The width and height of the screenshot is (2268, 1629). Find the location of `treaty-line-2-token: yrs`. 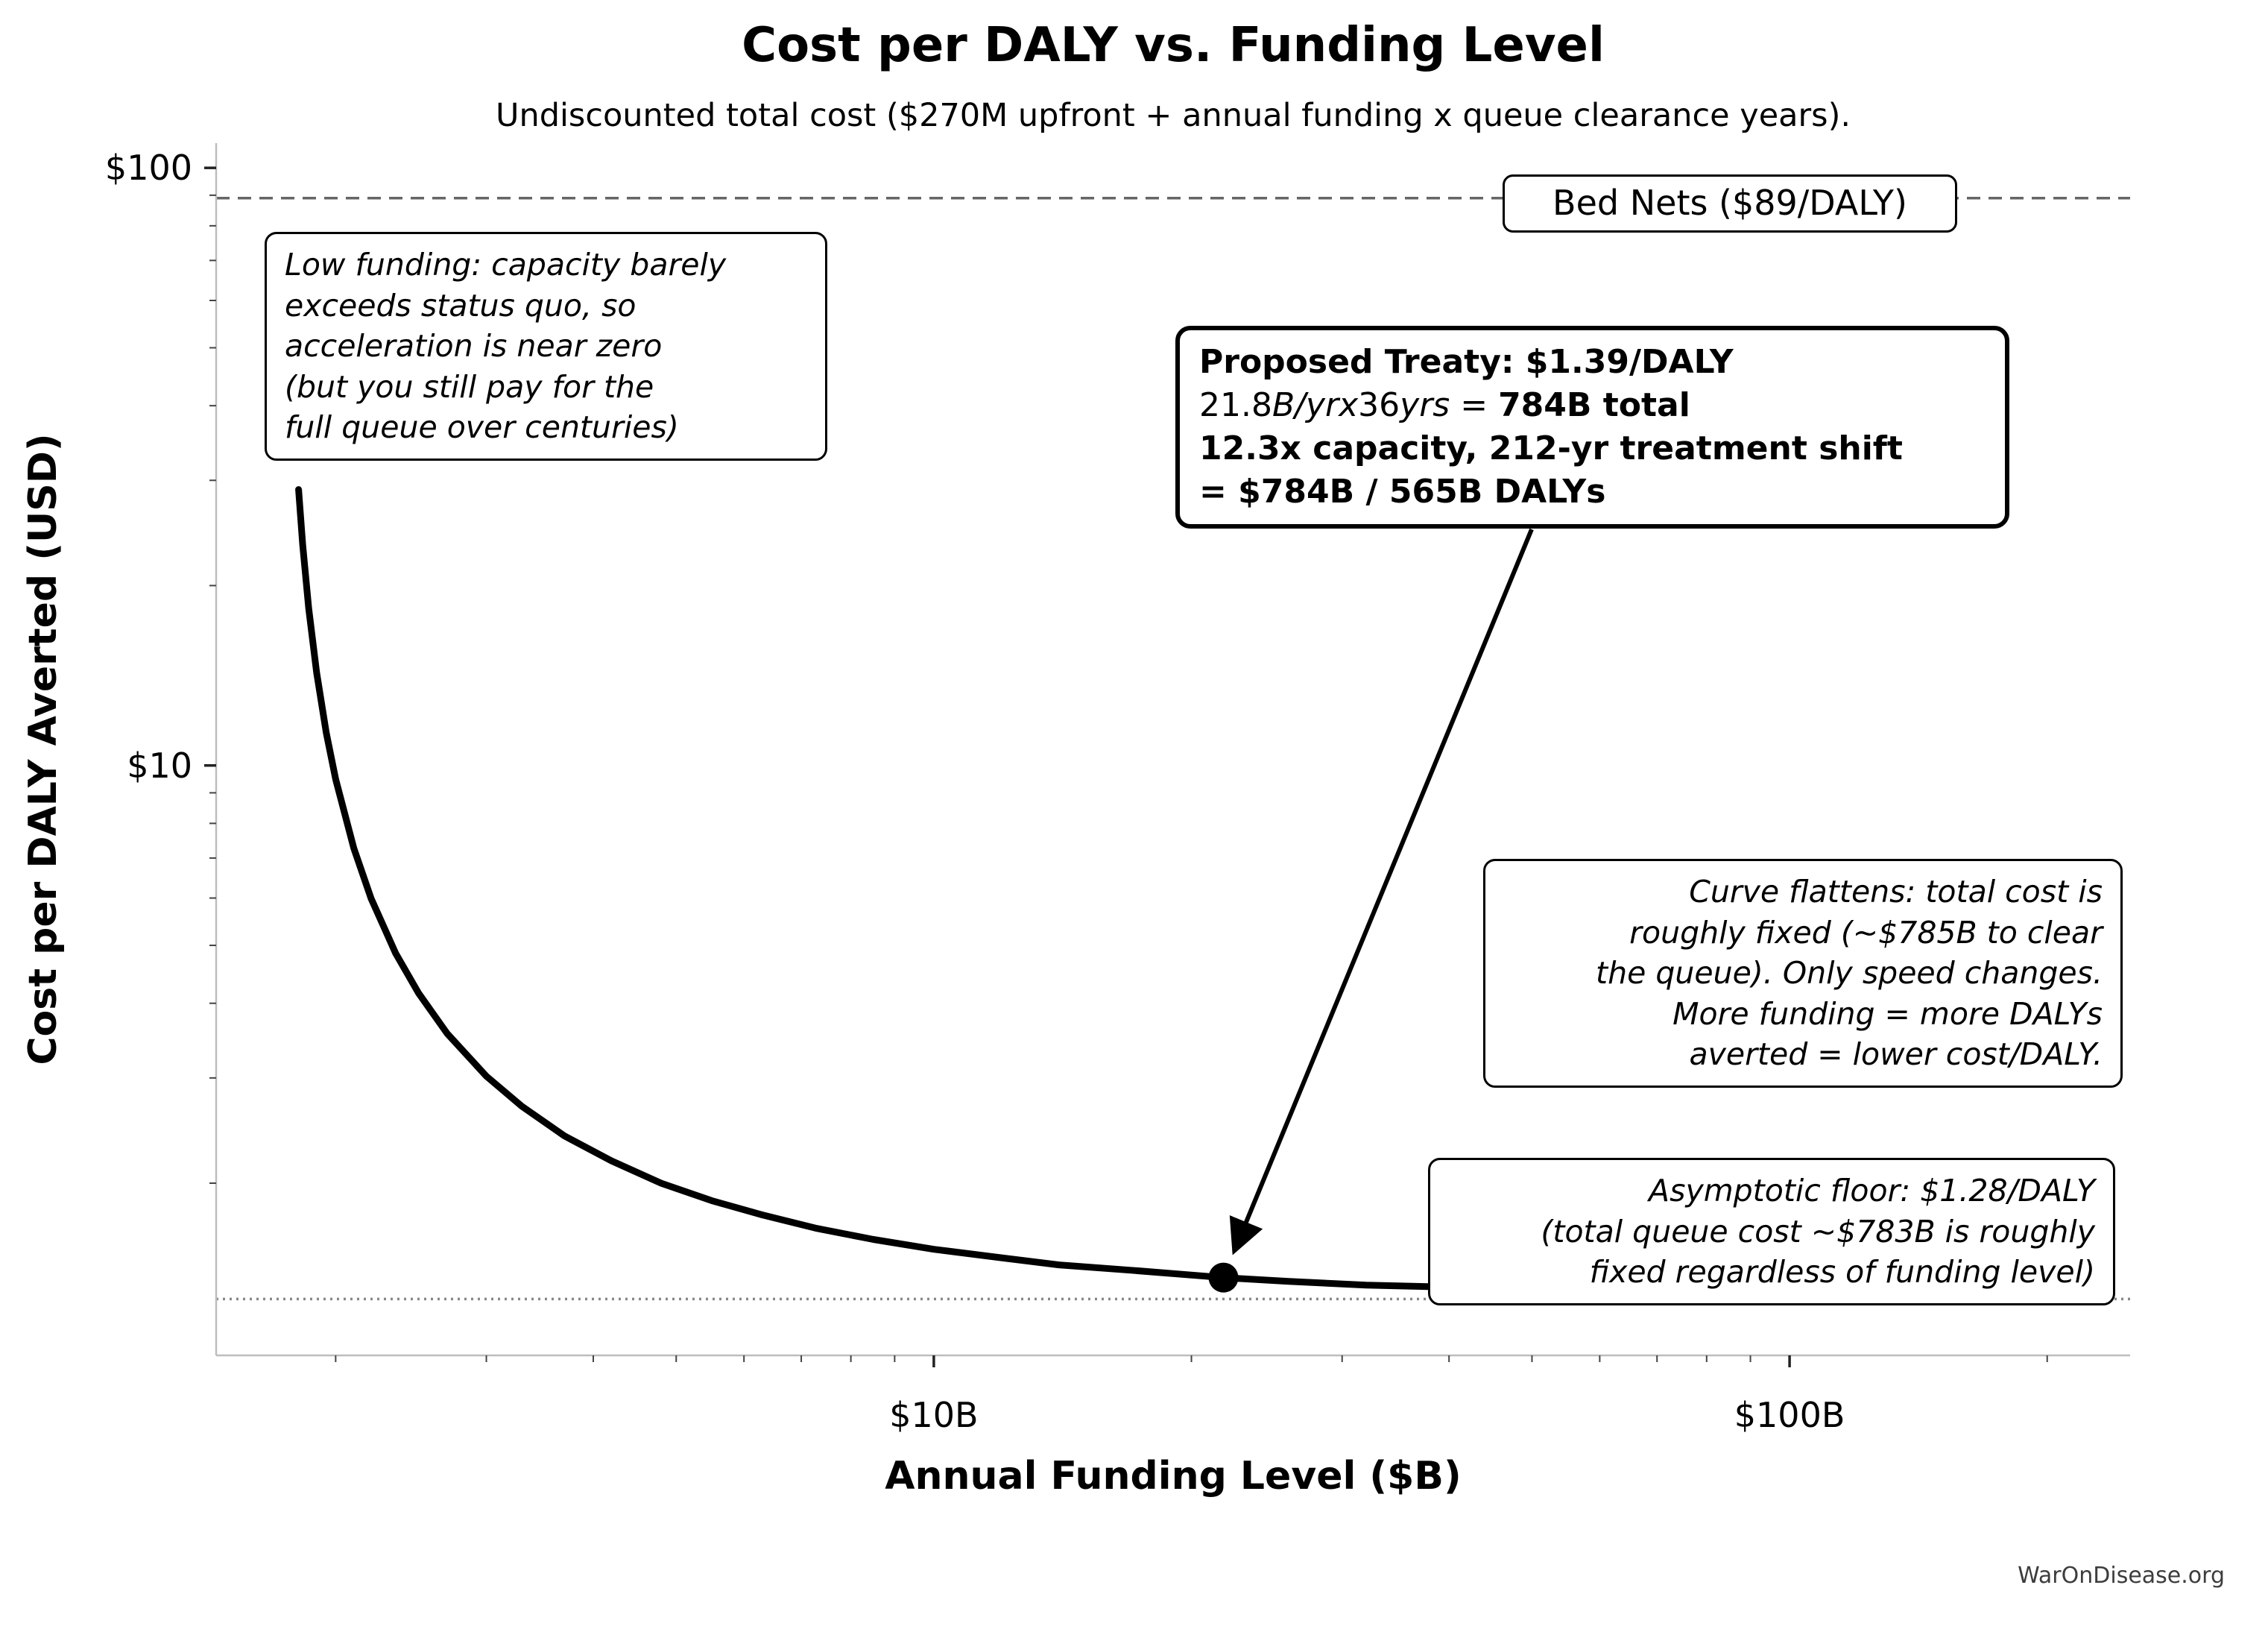

treaty-line-2-token: yrs is located at coordinates (1425, 405).